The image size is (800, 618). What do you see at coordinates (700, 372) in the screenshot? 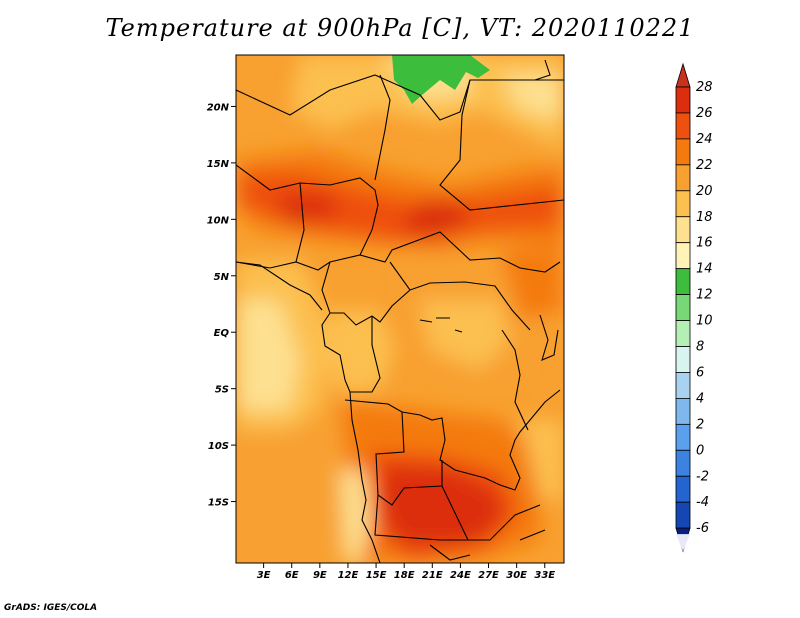
I see `colorbar-level-label: 6` at bounding box center [700, 372].